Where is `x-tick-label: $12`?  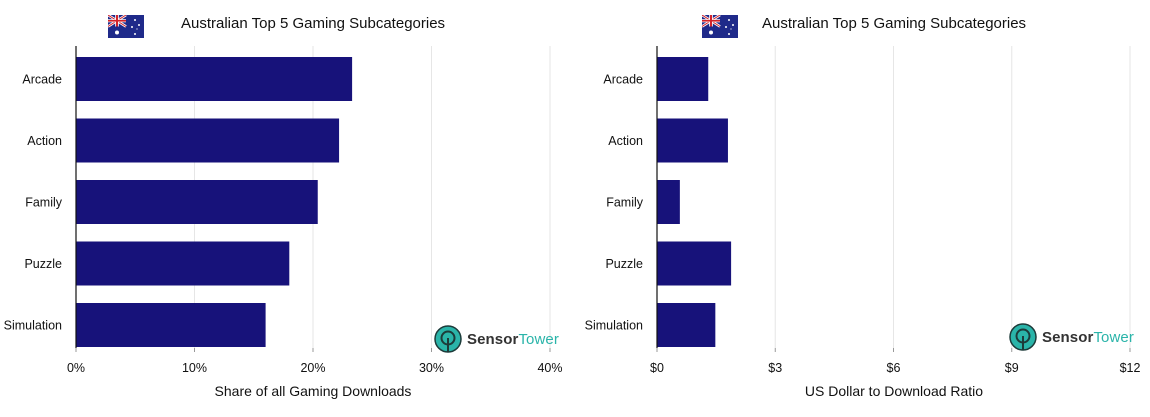 x-tick-label: $12 is located at coordinates (1130, 368).